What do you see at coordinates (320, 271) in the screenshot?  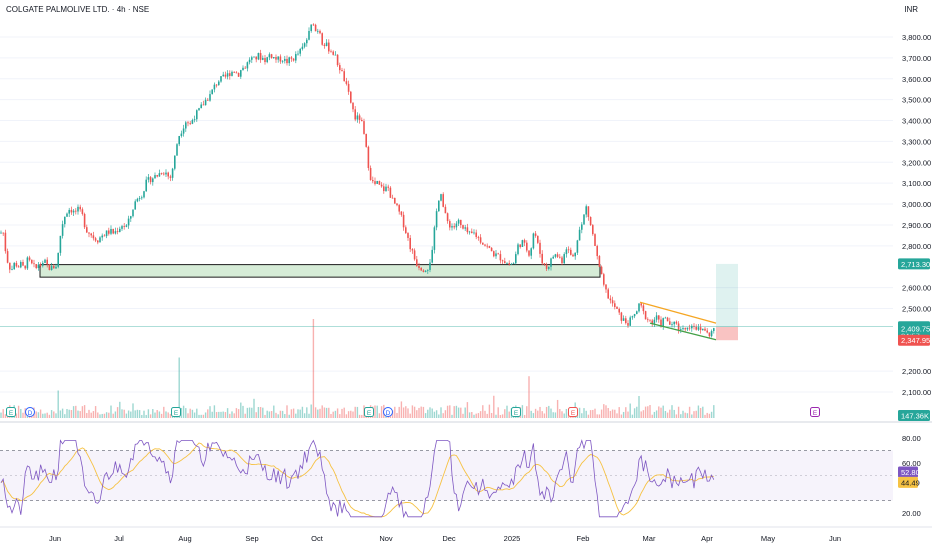 I see `demand-zone` at bounding box center [320, 271].